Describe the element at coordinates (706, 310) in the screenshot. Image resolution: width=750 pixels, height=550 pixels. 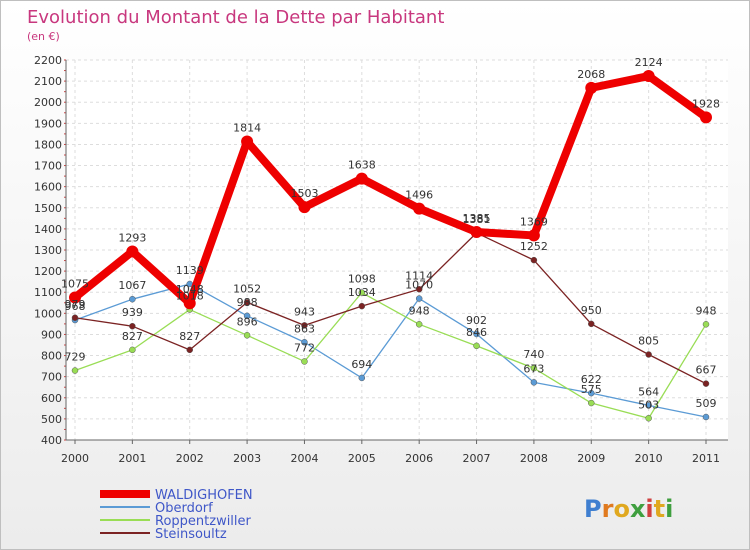
I see `data-label: 948` at that location.